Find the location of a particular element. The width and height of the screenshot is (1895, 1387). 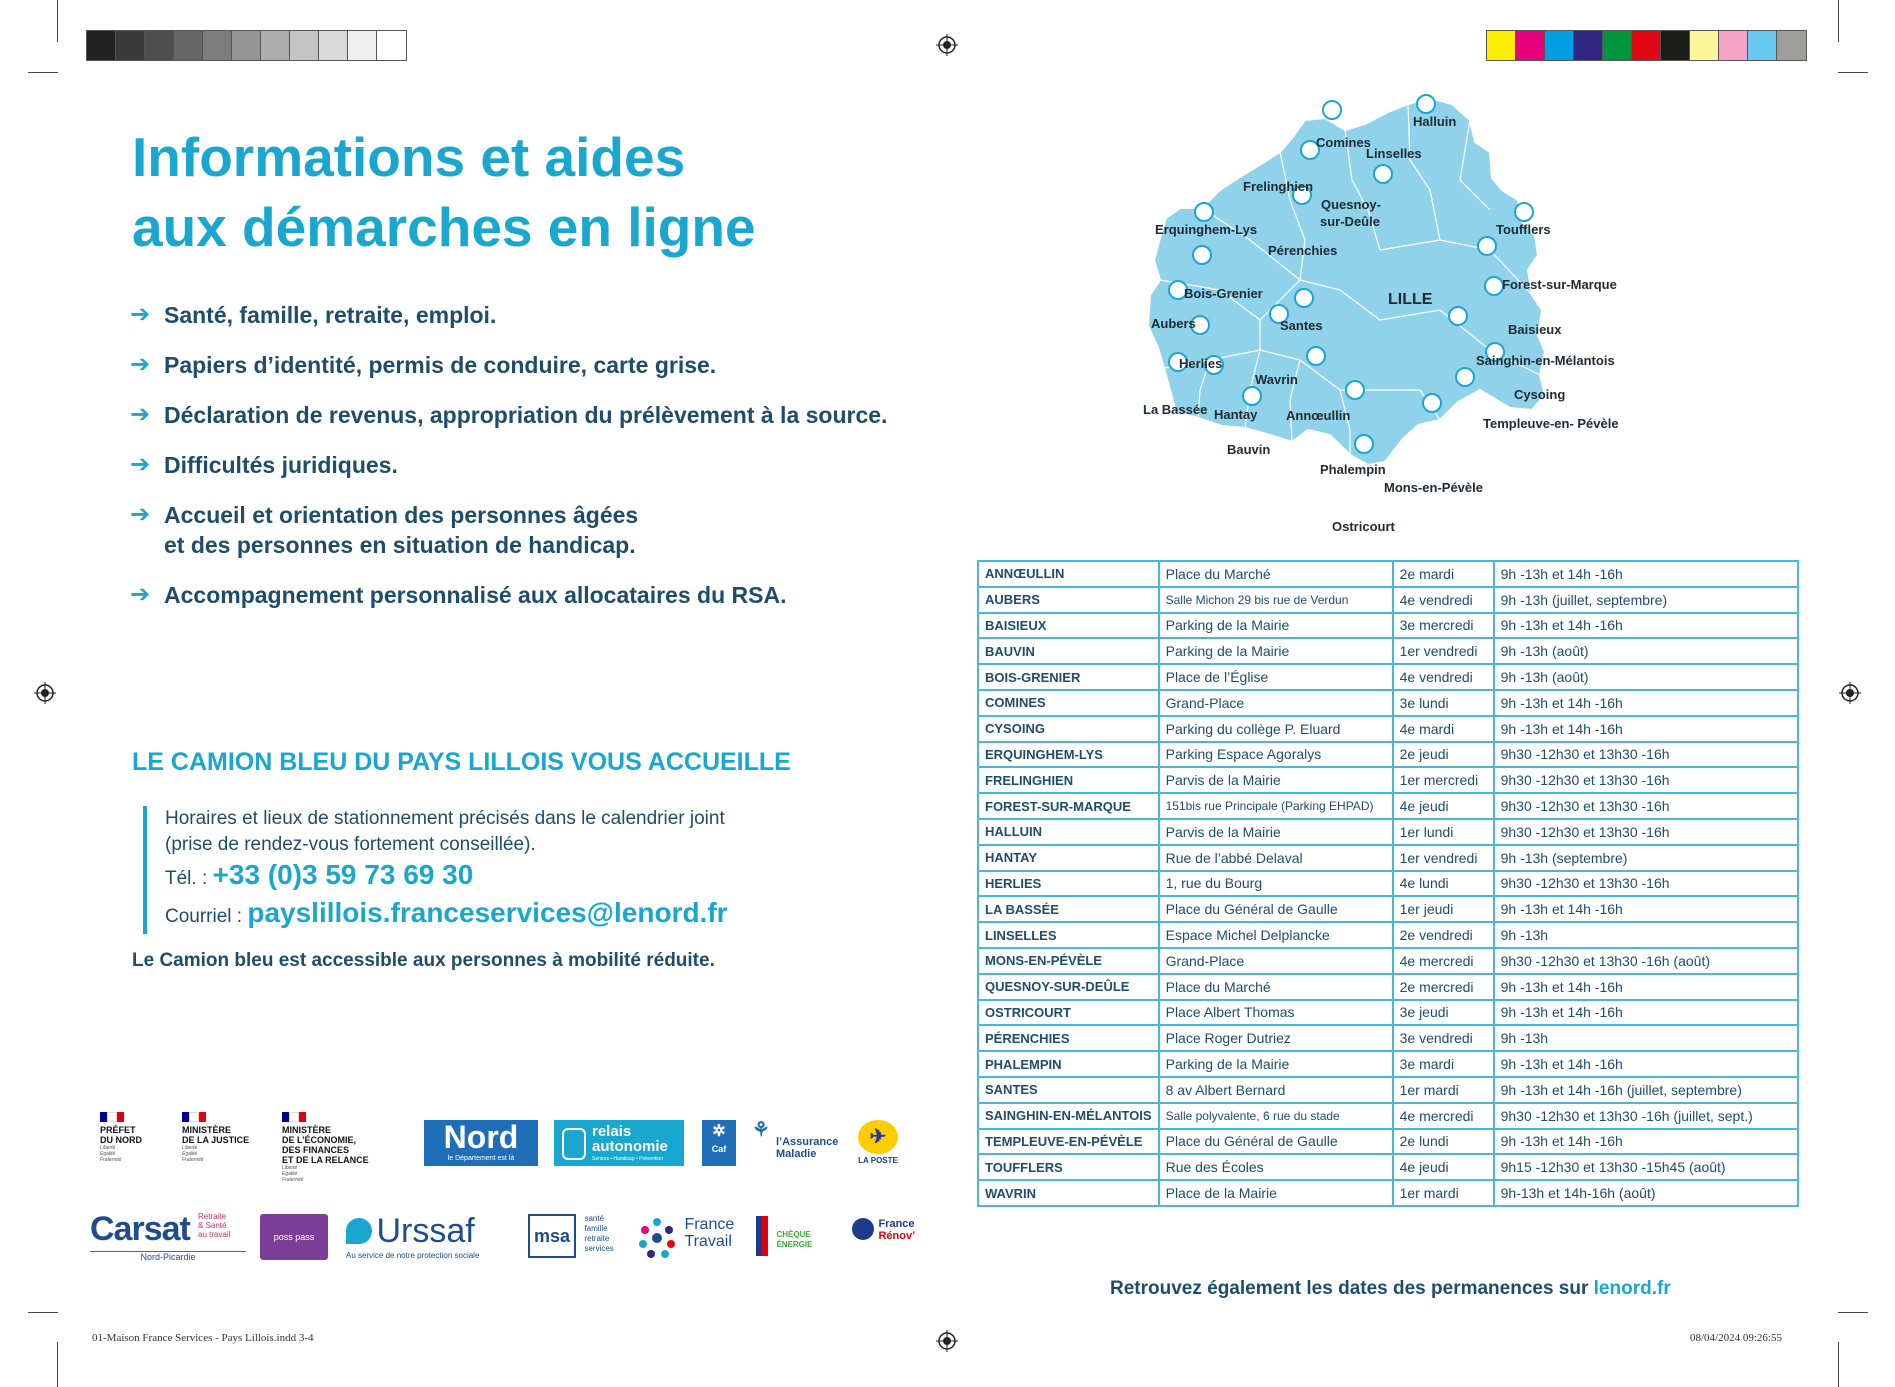

email-link: payslillois.franceservices@lenord.fr is located at coordinates (487, 912).